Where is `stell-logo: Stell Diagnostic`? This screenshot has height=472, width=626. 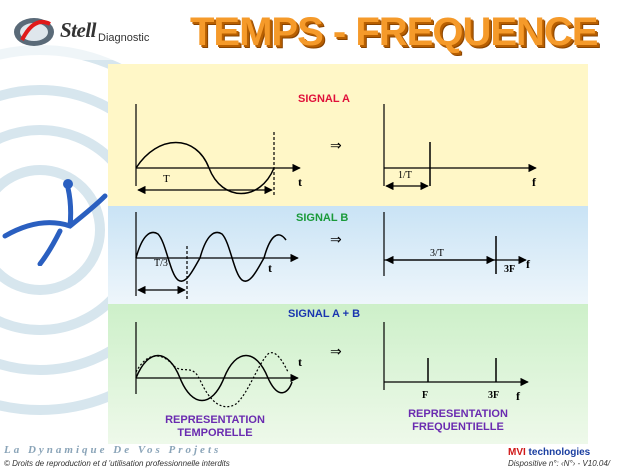
stell-logo: Stell Diagnostic is located at coordinates (79, 30).